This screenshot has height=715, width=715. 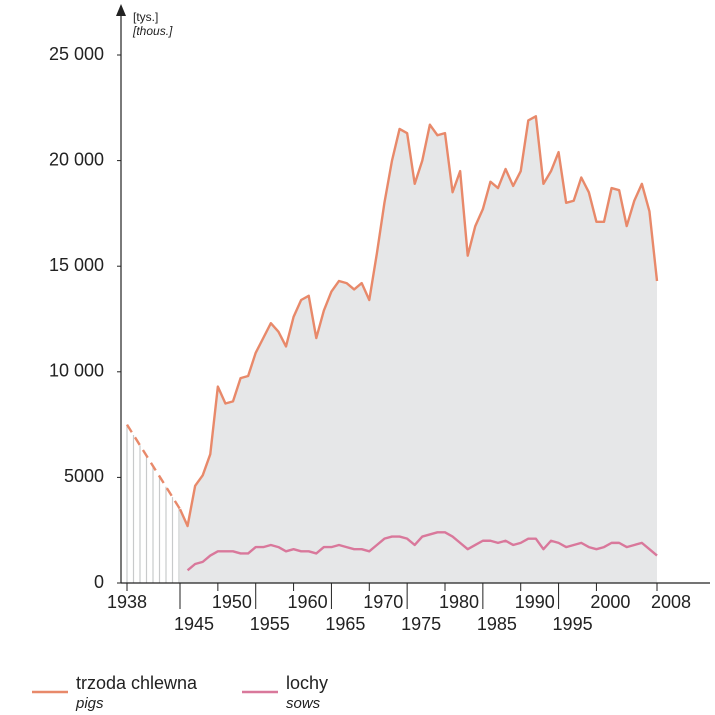 I want to click on x-tick-label: 1950, so click(x=232, y=602).